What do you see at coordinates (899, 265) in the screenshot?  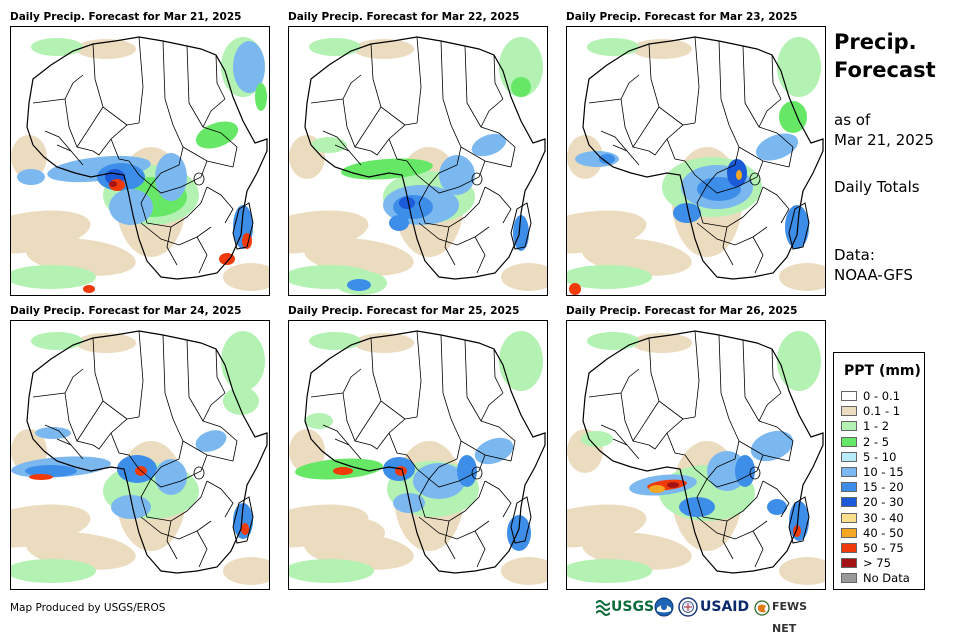 I see `data-source: Data: NOAA-GFS` at bounding box center [899, 265].